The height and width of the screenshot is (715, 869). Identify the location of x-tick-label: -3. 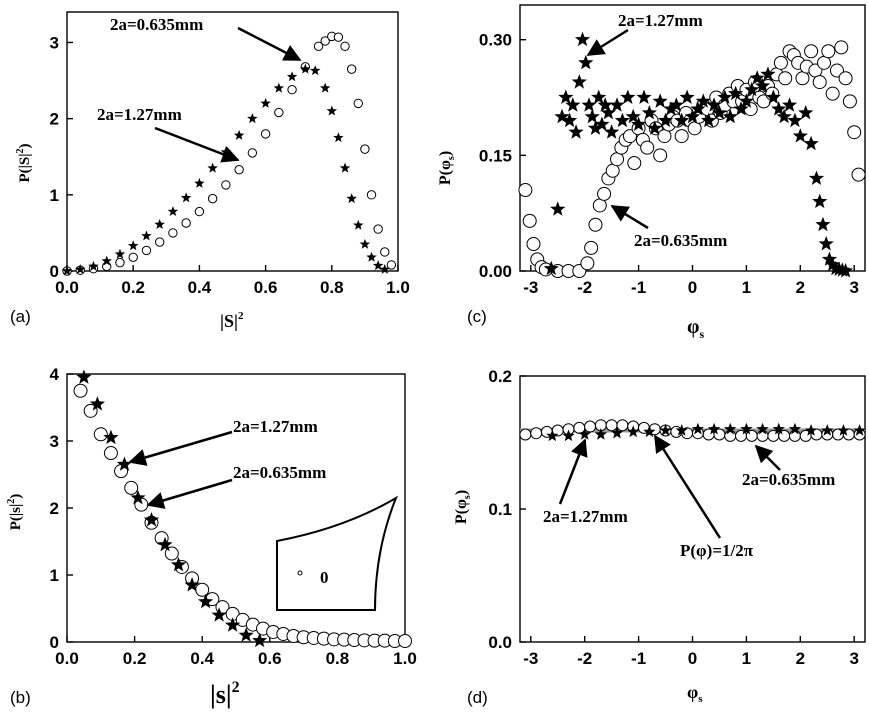
(530, 287).